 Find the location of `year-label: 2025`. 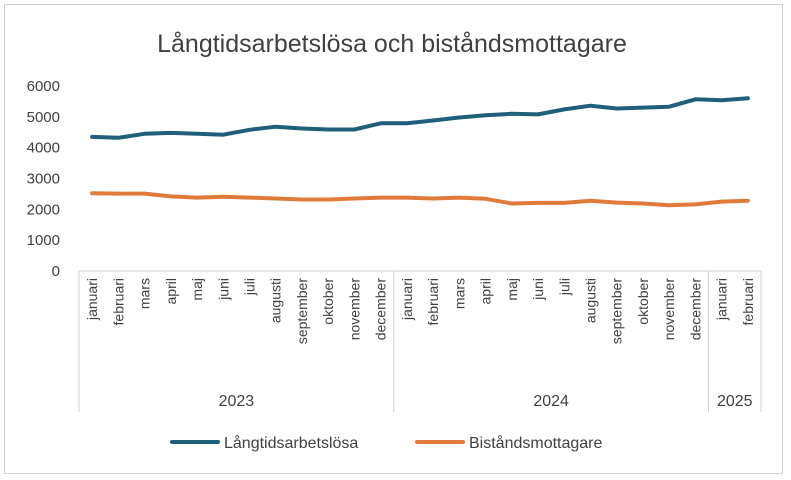

year-label: 2025 is located at coordinates (735, 401).